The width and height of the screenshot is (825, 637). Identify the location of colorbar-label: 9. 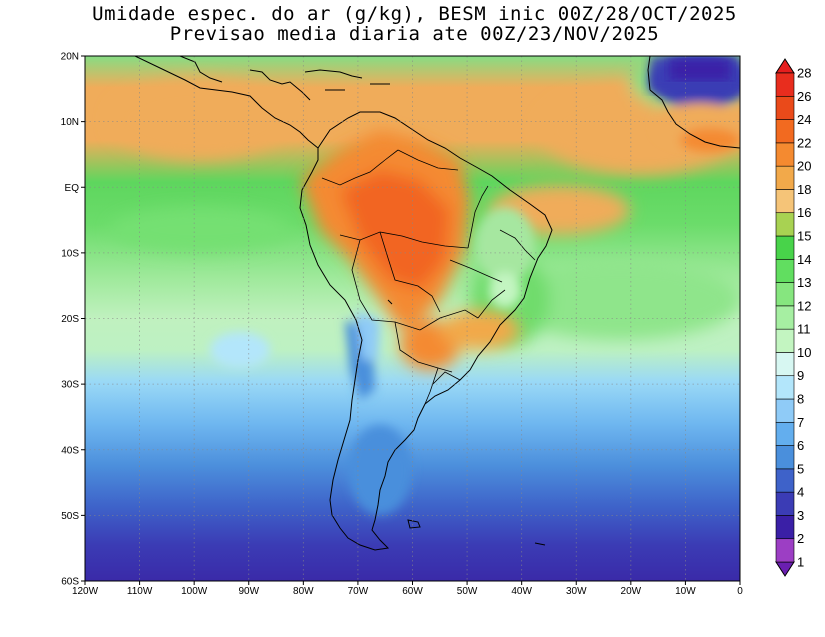
(800, 375).